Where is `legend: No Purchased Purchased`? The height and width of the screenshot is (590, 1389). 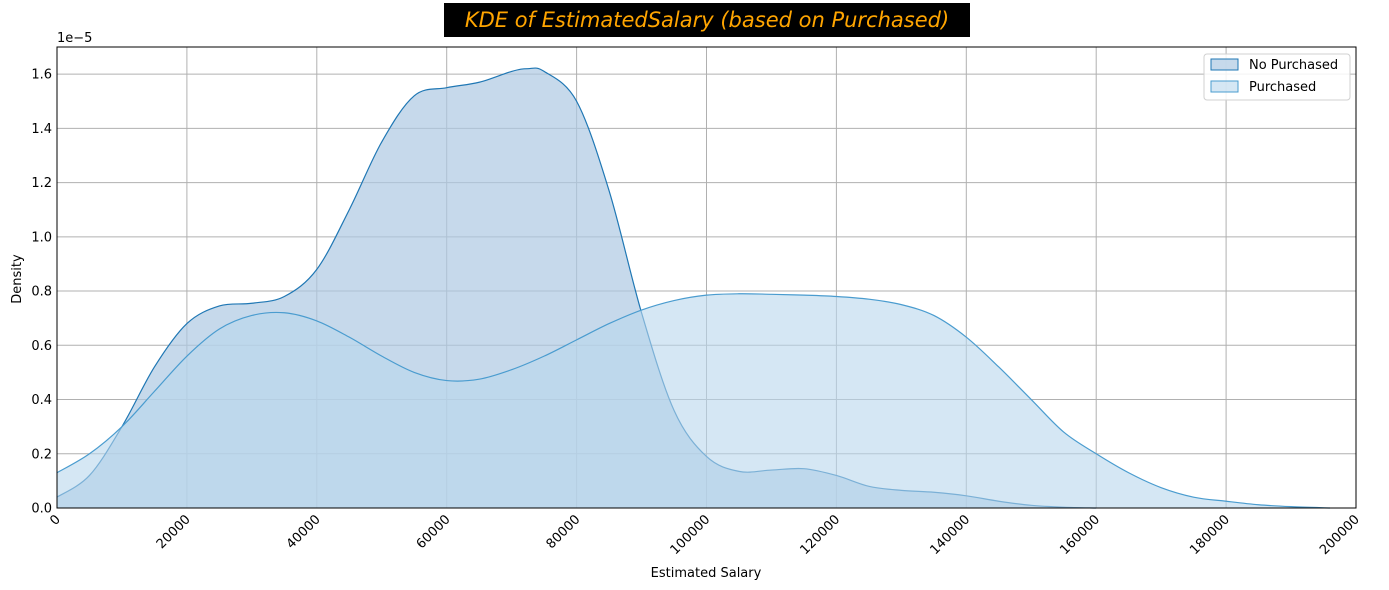 legend: No Purchased Purchased is located at coordinates (1277, 77).